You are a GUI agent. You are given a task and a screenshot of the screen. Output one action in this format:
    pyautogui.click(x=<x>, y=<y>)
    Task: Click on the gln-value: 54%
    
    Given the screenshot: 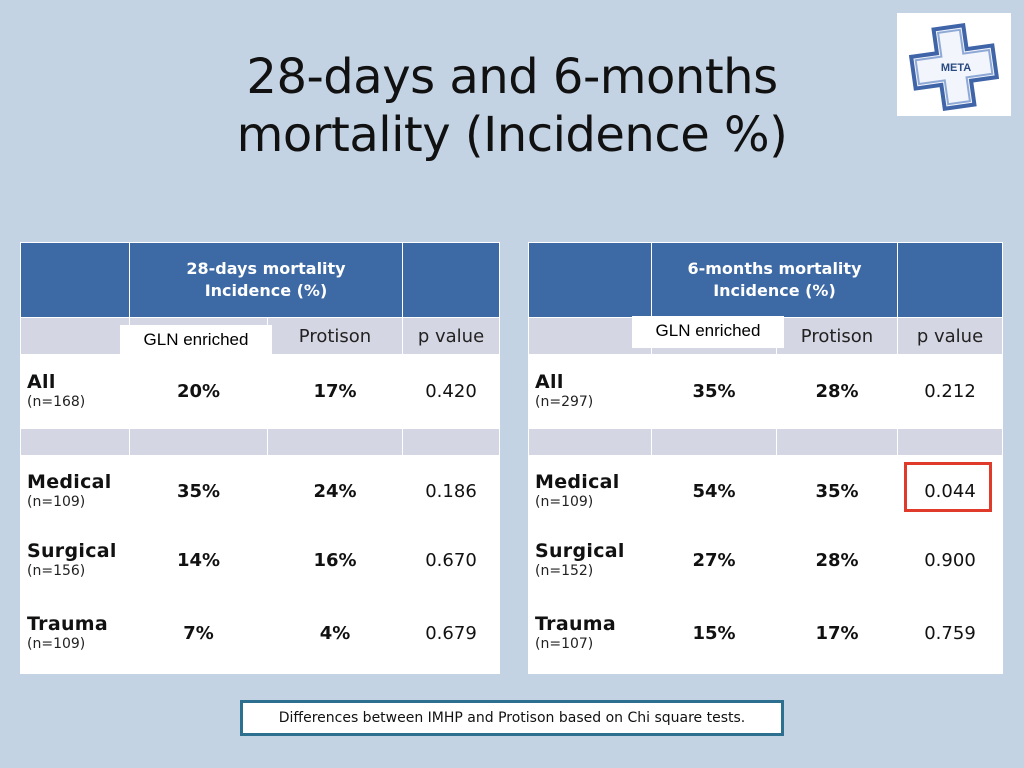 What is the action you would take?
    pyautogui.click(x=714, y=491)
    